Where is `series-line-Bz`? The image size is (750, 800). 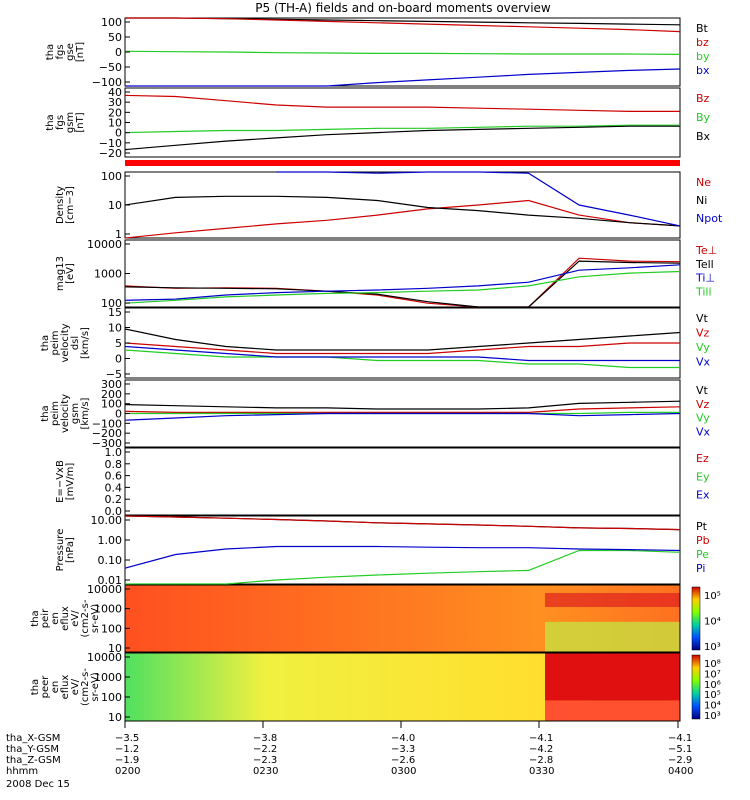
series-line-Bz is located at coordinates (402, 103).